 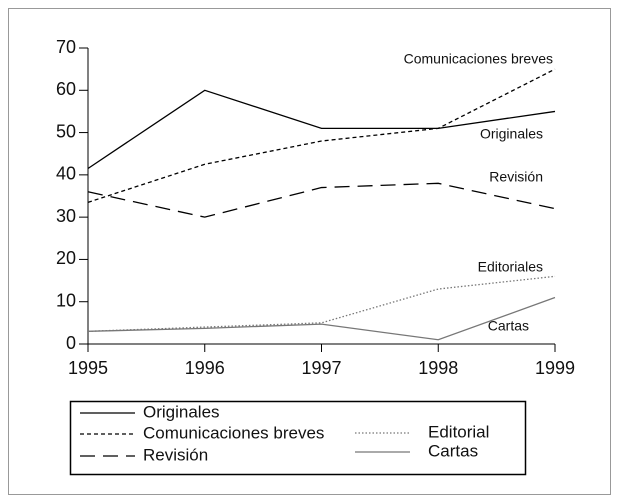 What do you see at coordinates (555, 368) in the screenshot?
I see `x-tick-label: 1999` at bounding box center [555, 368].